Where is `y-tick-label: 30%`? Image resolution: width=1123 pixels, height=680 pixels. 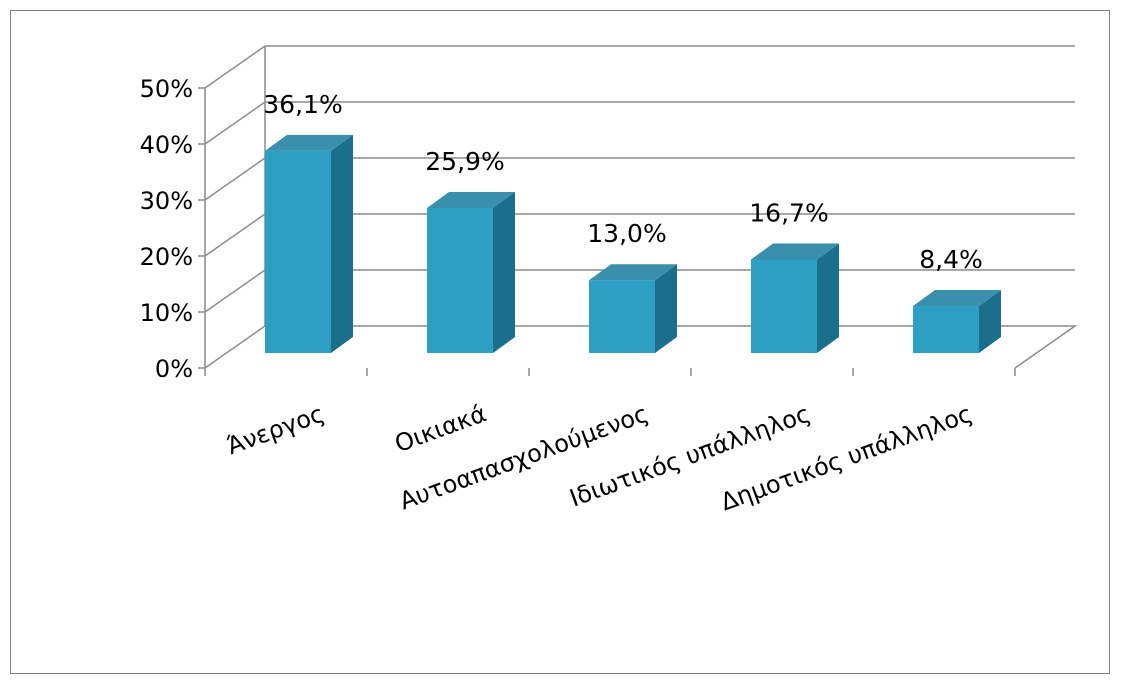
y-tick-label: 30% is located at coordinates (166, 201).